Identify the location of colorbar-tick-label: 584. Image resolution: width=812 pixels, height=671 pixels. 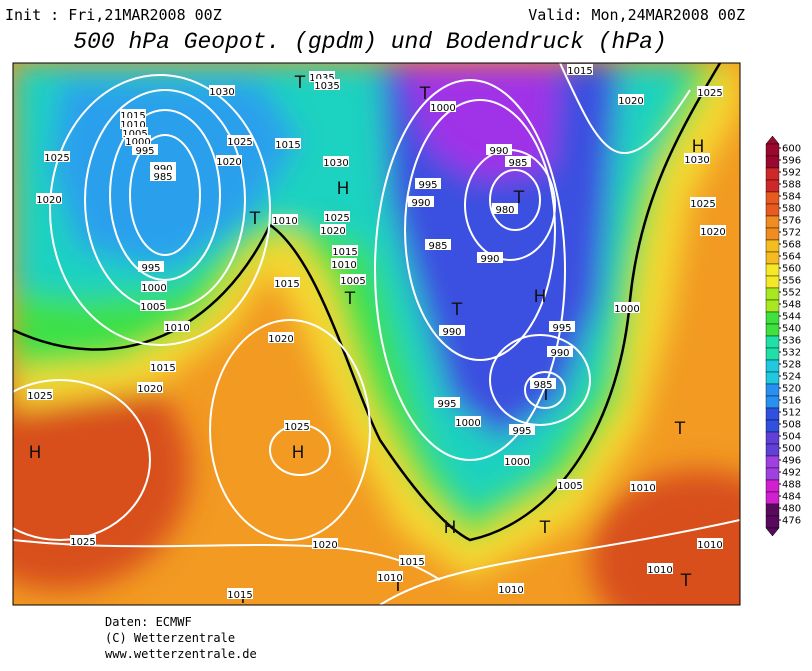
(791, 197).